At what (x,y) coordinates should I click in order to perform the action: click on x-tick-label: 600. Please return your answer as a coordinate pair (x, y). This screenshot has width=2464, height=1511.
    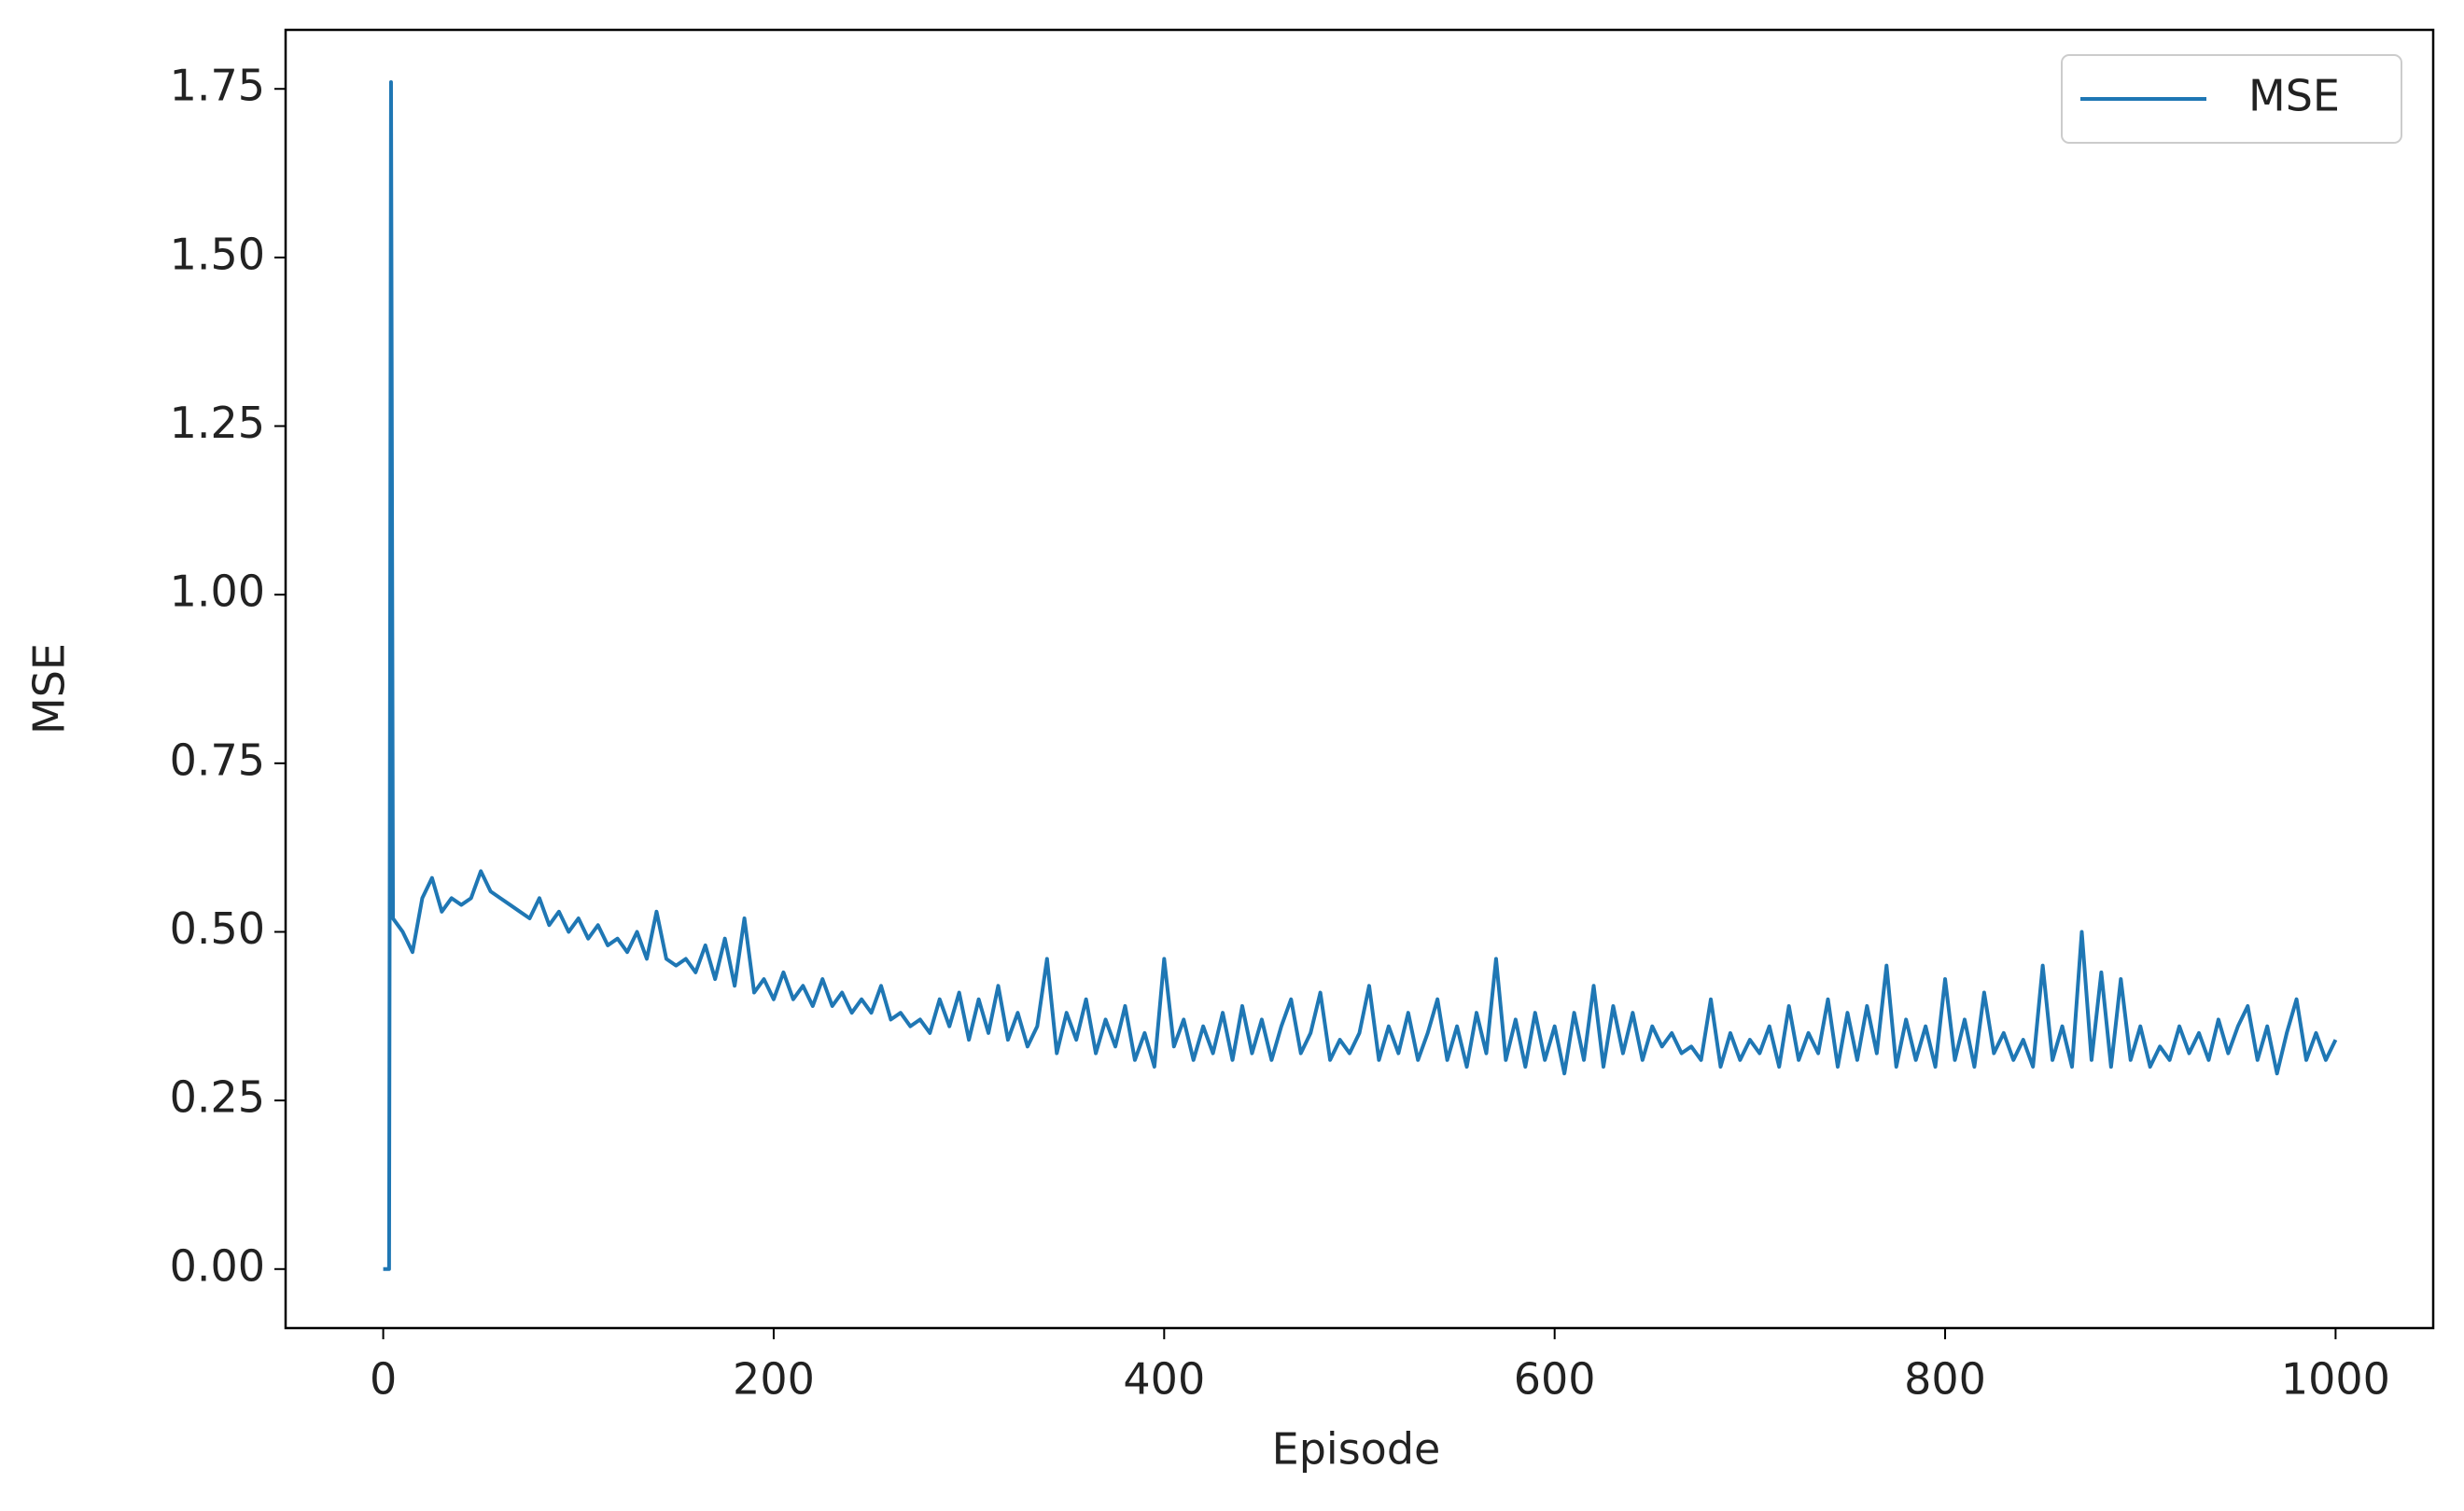
    Looking at the image, I should click on (1555, 1380).